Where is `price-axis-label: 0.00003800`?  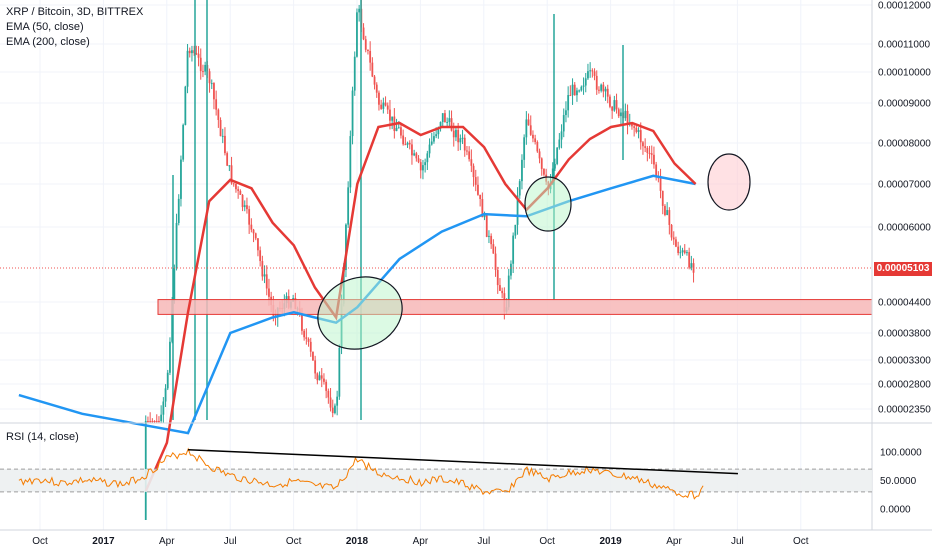
price-axis-label: 0.00003800 is located at coordinates (904, 334).